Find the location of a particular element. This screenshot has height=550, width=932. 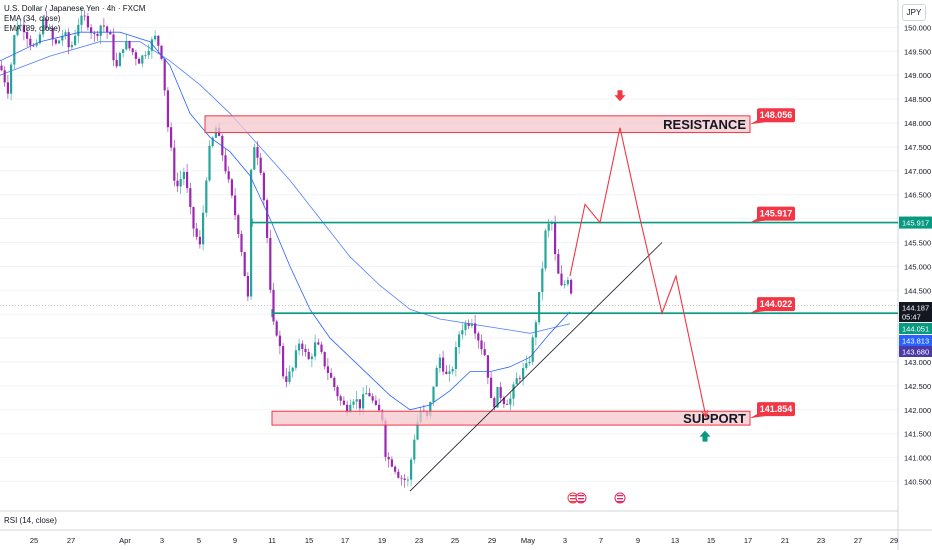

price-tick-label: 143.000 is located at coordinates (917, 362).